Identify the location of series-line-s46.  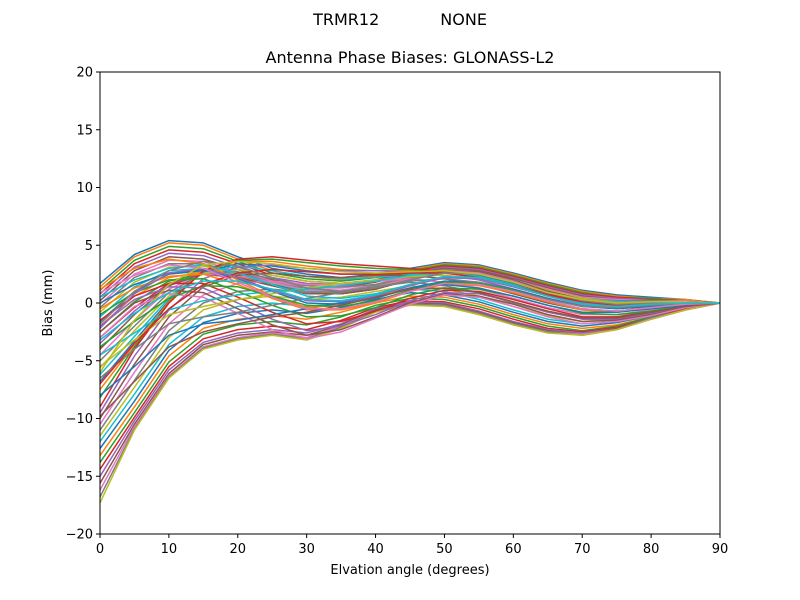
(410, 313).